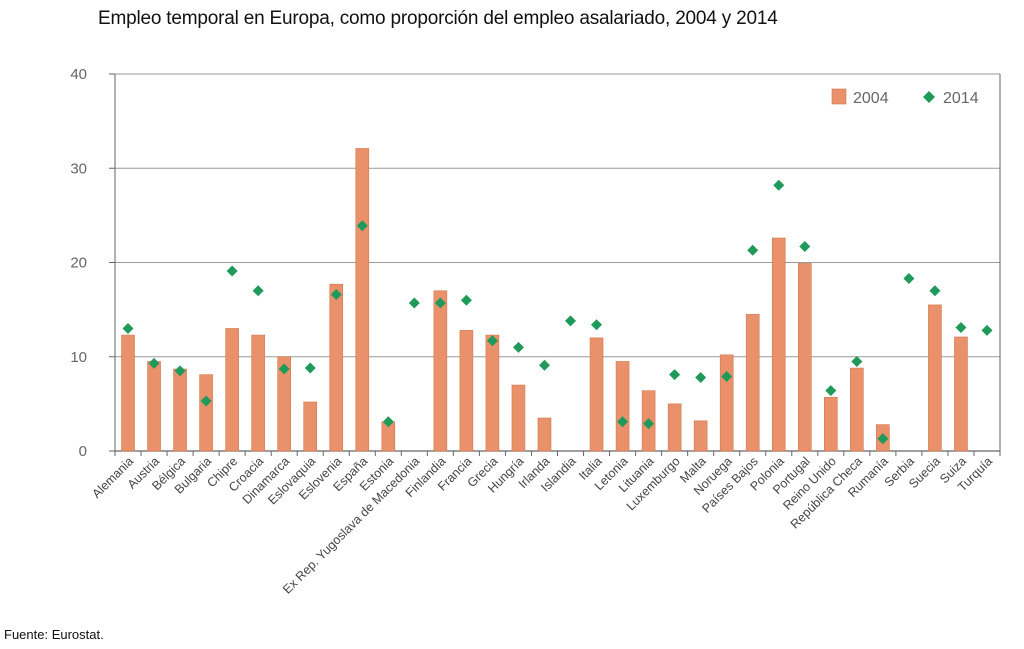 The image size is (1024, 649). I want to click on y-tick-label: 0, so click(83, 451).